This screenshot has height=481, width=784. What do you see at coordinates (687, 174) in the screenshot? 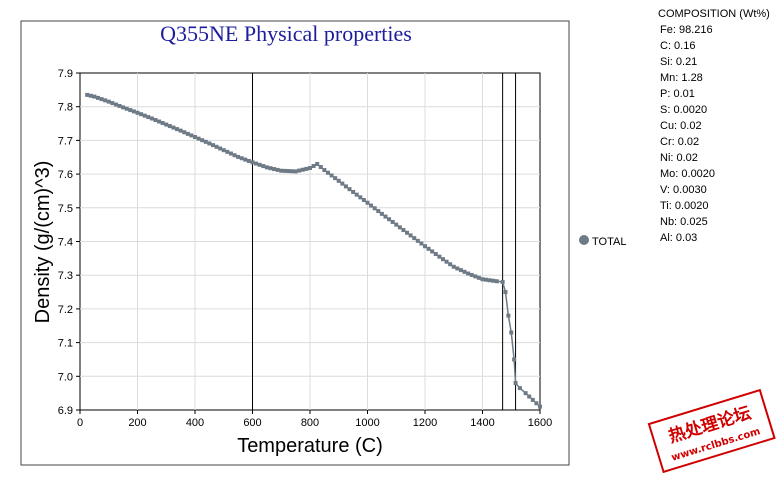
I see `composition-item: Mo: 0.0020` at bounding box center [687, 174].